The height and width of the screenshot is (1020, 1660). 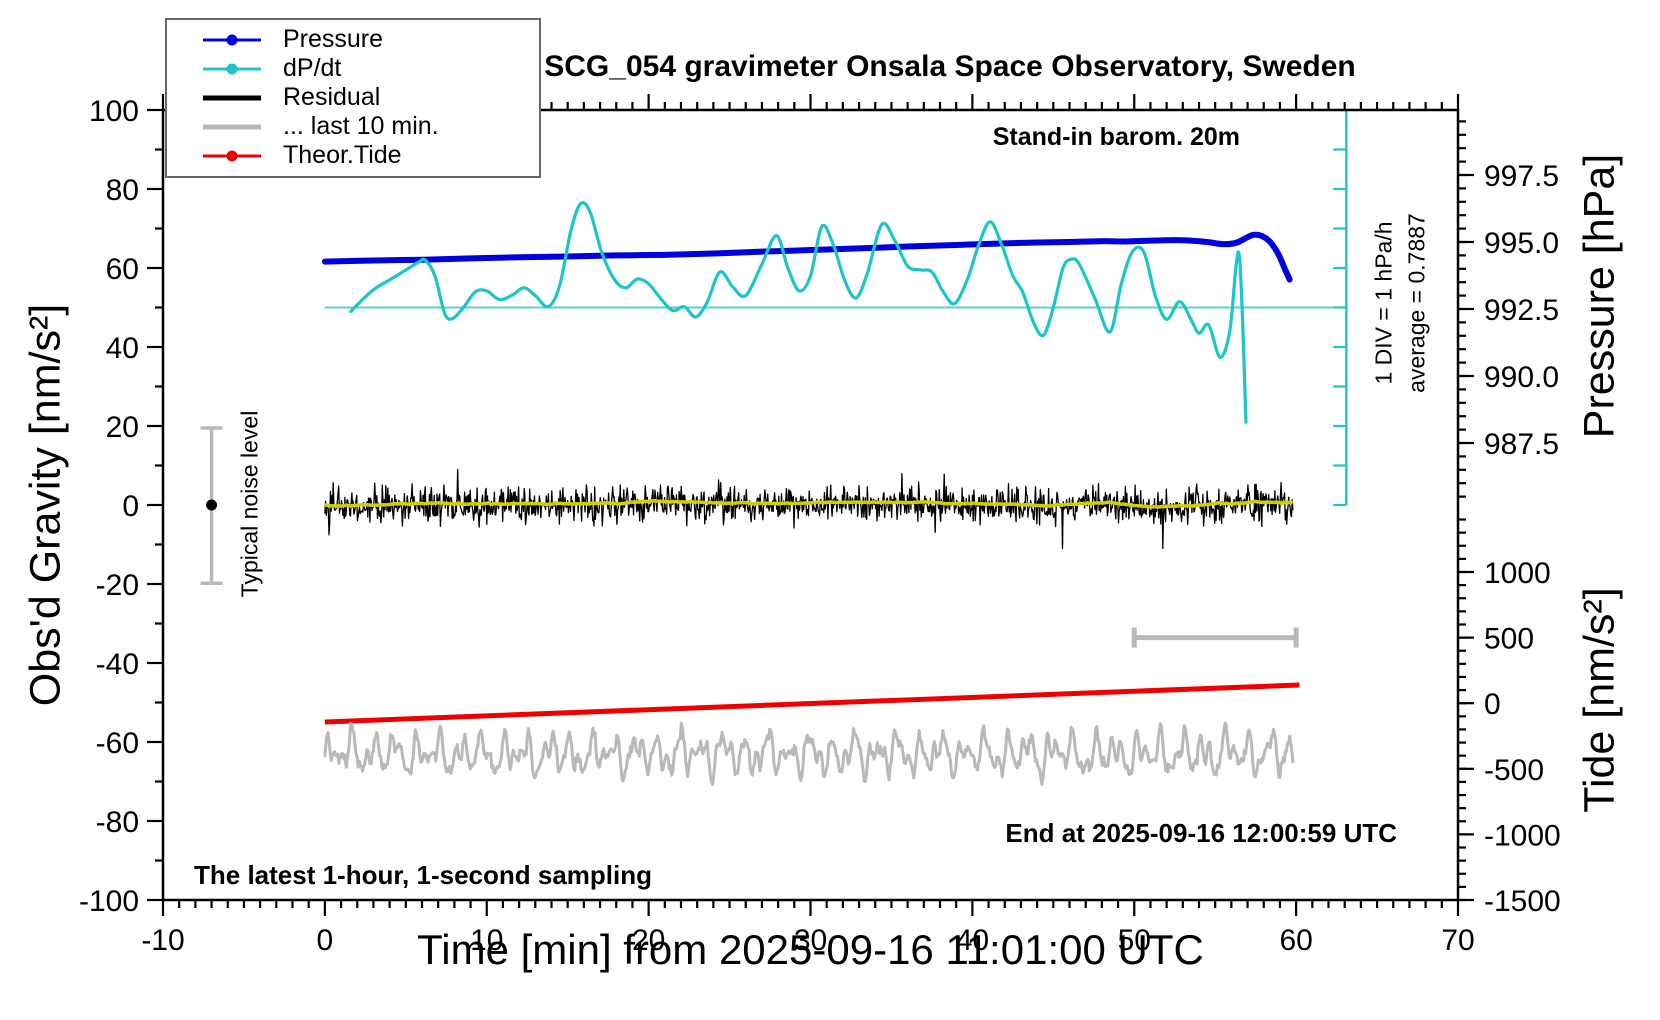 What do you see at coordinates (486, 940) in the screenshot?
I see `x-tick-label: 10` at bounding box center [486, 940].